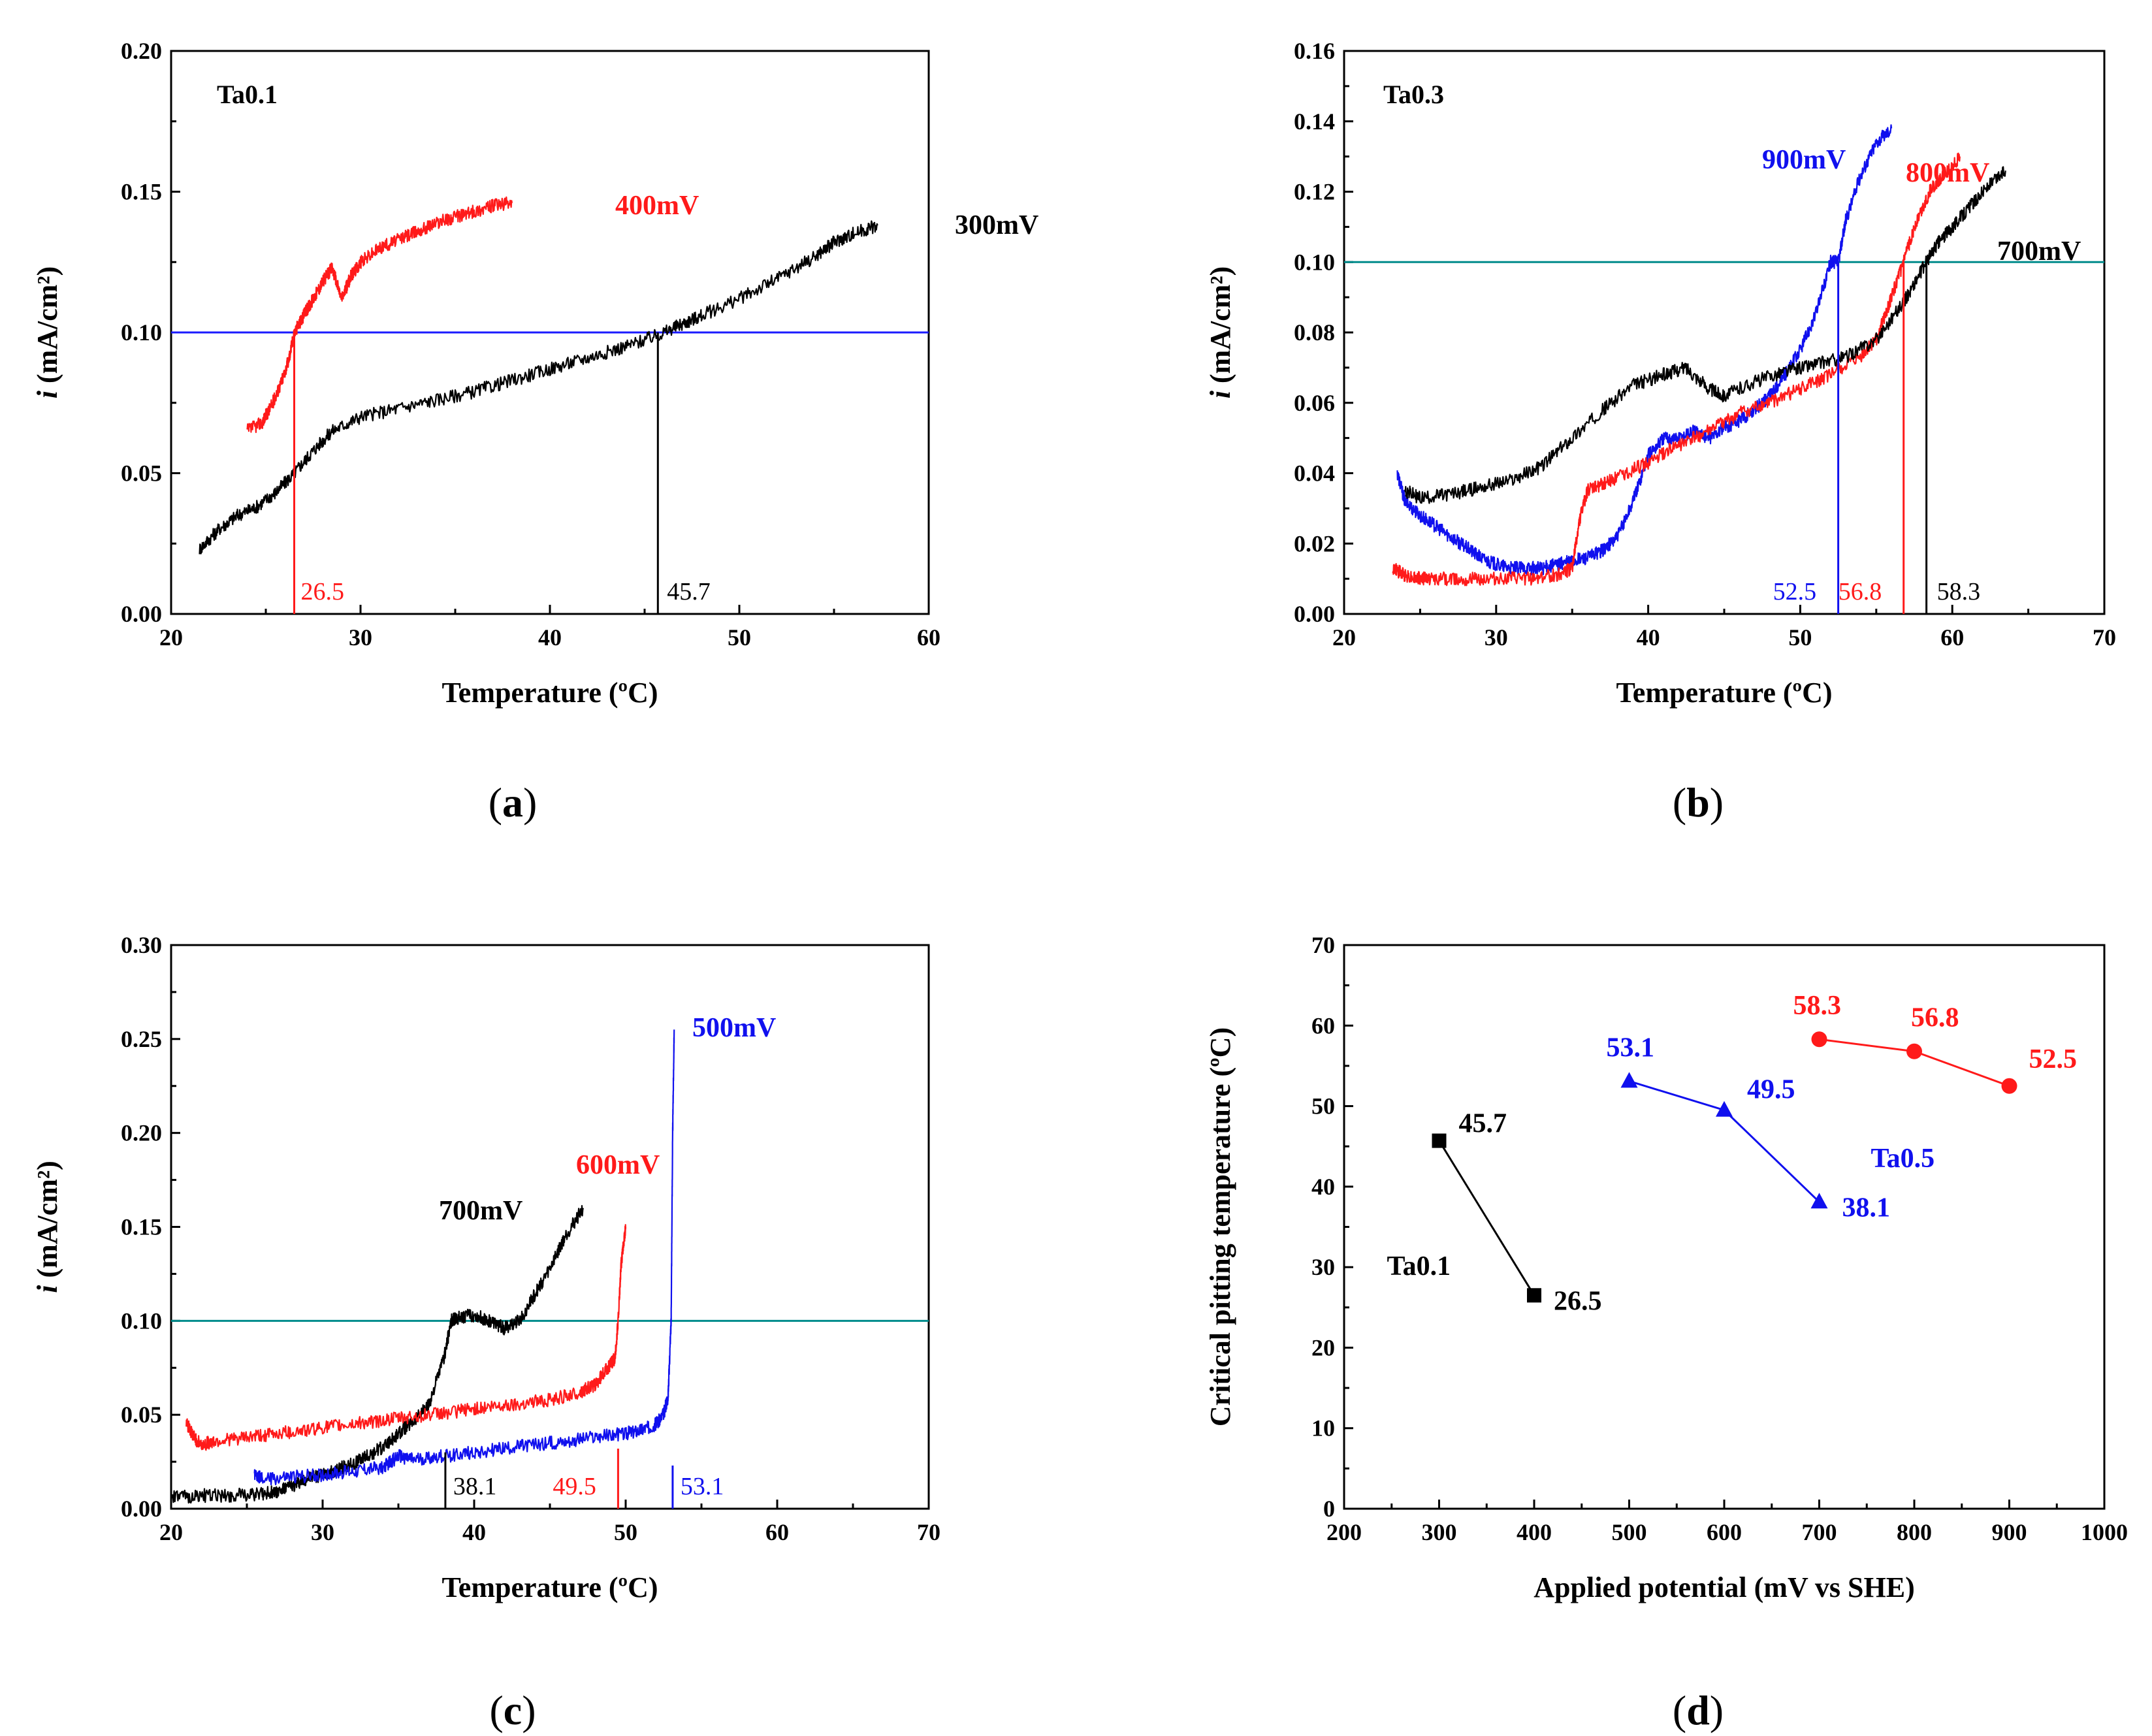  I want to click on series-900mV, so click(1645, 350).